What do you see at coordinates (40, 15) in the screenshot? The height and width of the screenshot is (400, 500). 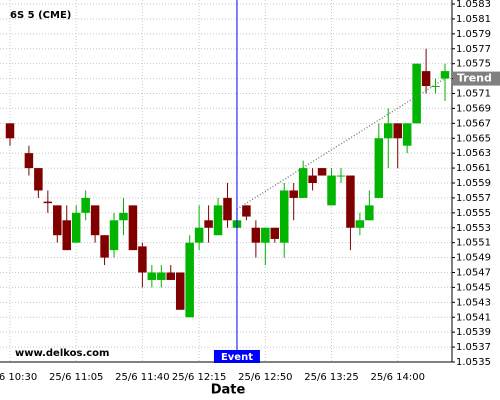 I see `chart-title: 6S 5 (CME)` at bounding box center [40, 15].